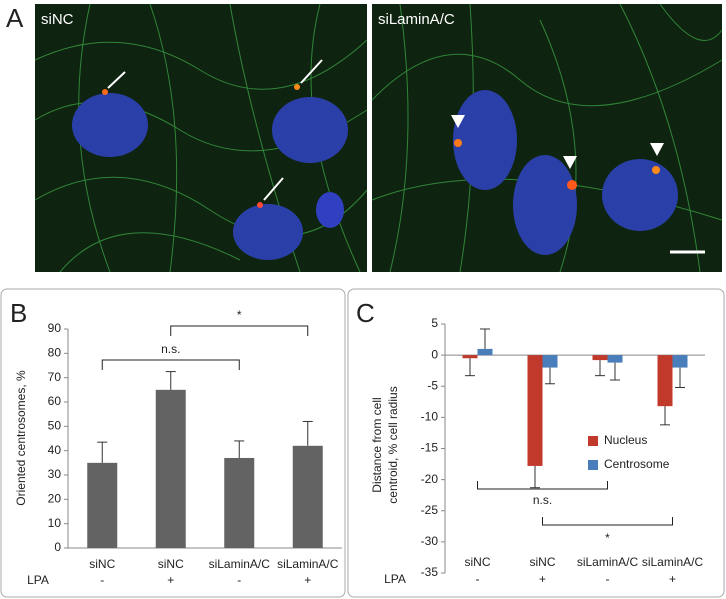 This screenshot has height=599, width=726. What do you see at coordinates (434, 323) in the screenshot?
I see `y-tick-label: 5` at bounding box center [434, 323].